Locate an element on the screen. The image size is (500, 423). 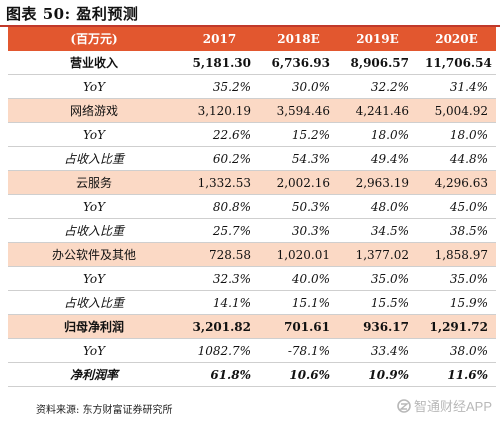
value-cell: 22.6% is located at coordinates (219, 134).